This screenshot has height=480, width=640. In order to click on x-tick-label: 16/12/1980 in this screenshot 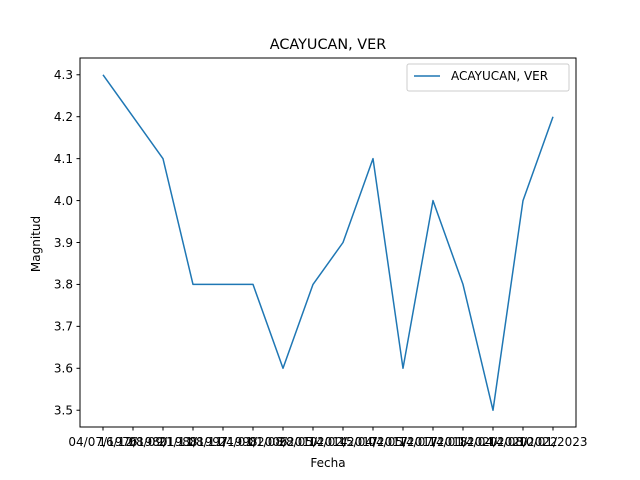, I will do `click(132, 442)`.